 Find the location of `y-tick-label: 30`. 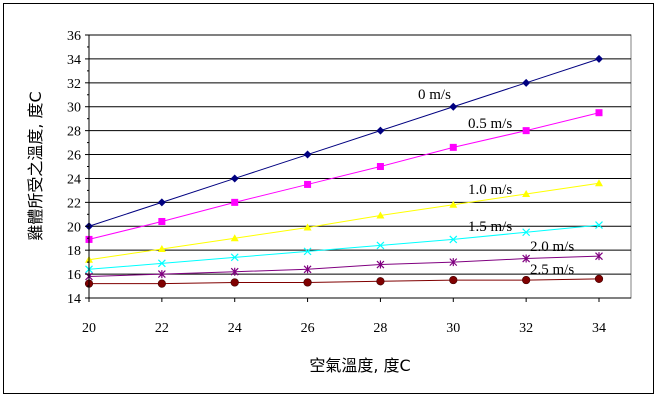

y-tick-label: 30 is located at coordinates (74, 108).